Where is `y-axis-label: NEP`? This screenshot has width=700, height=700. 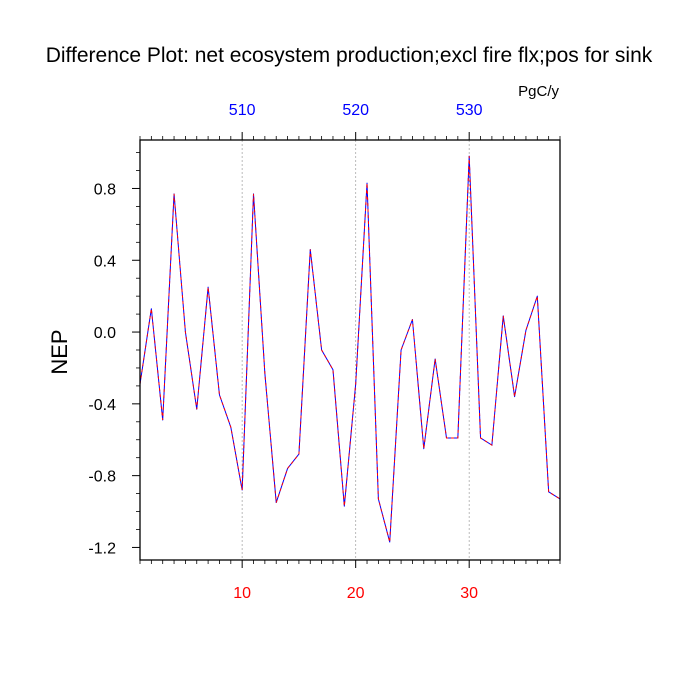
y-axis-label: NEP is located at coordinates (59, 351).